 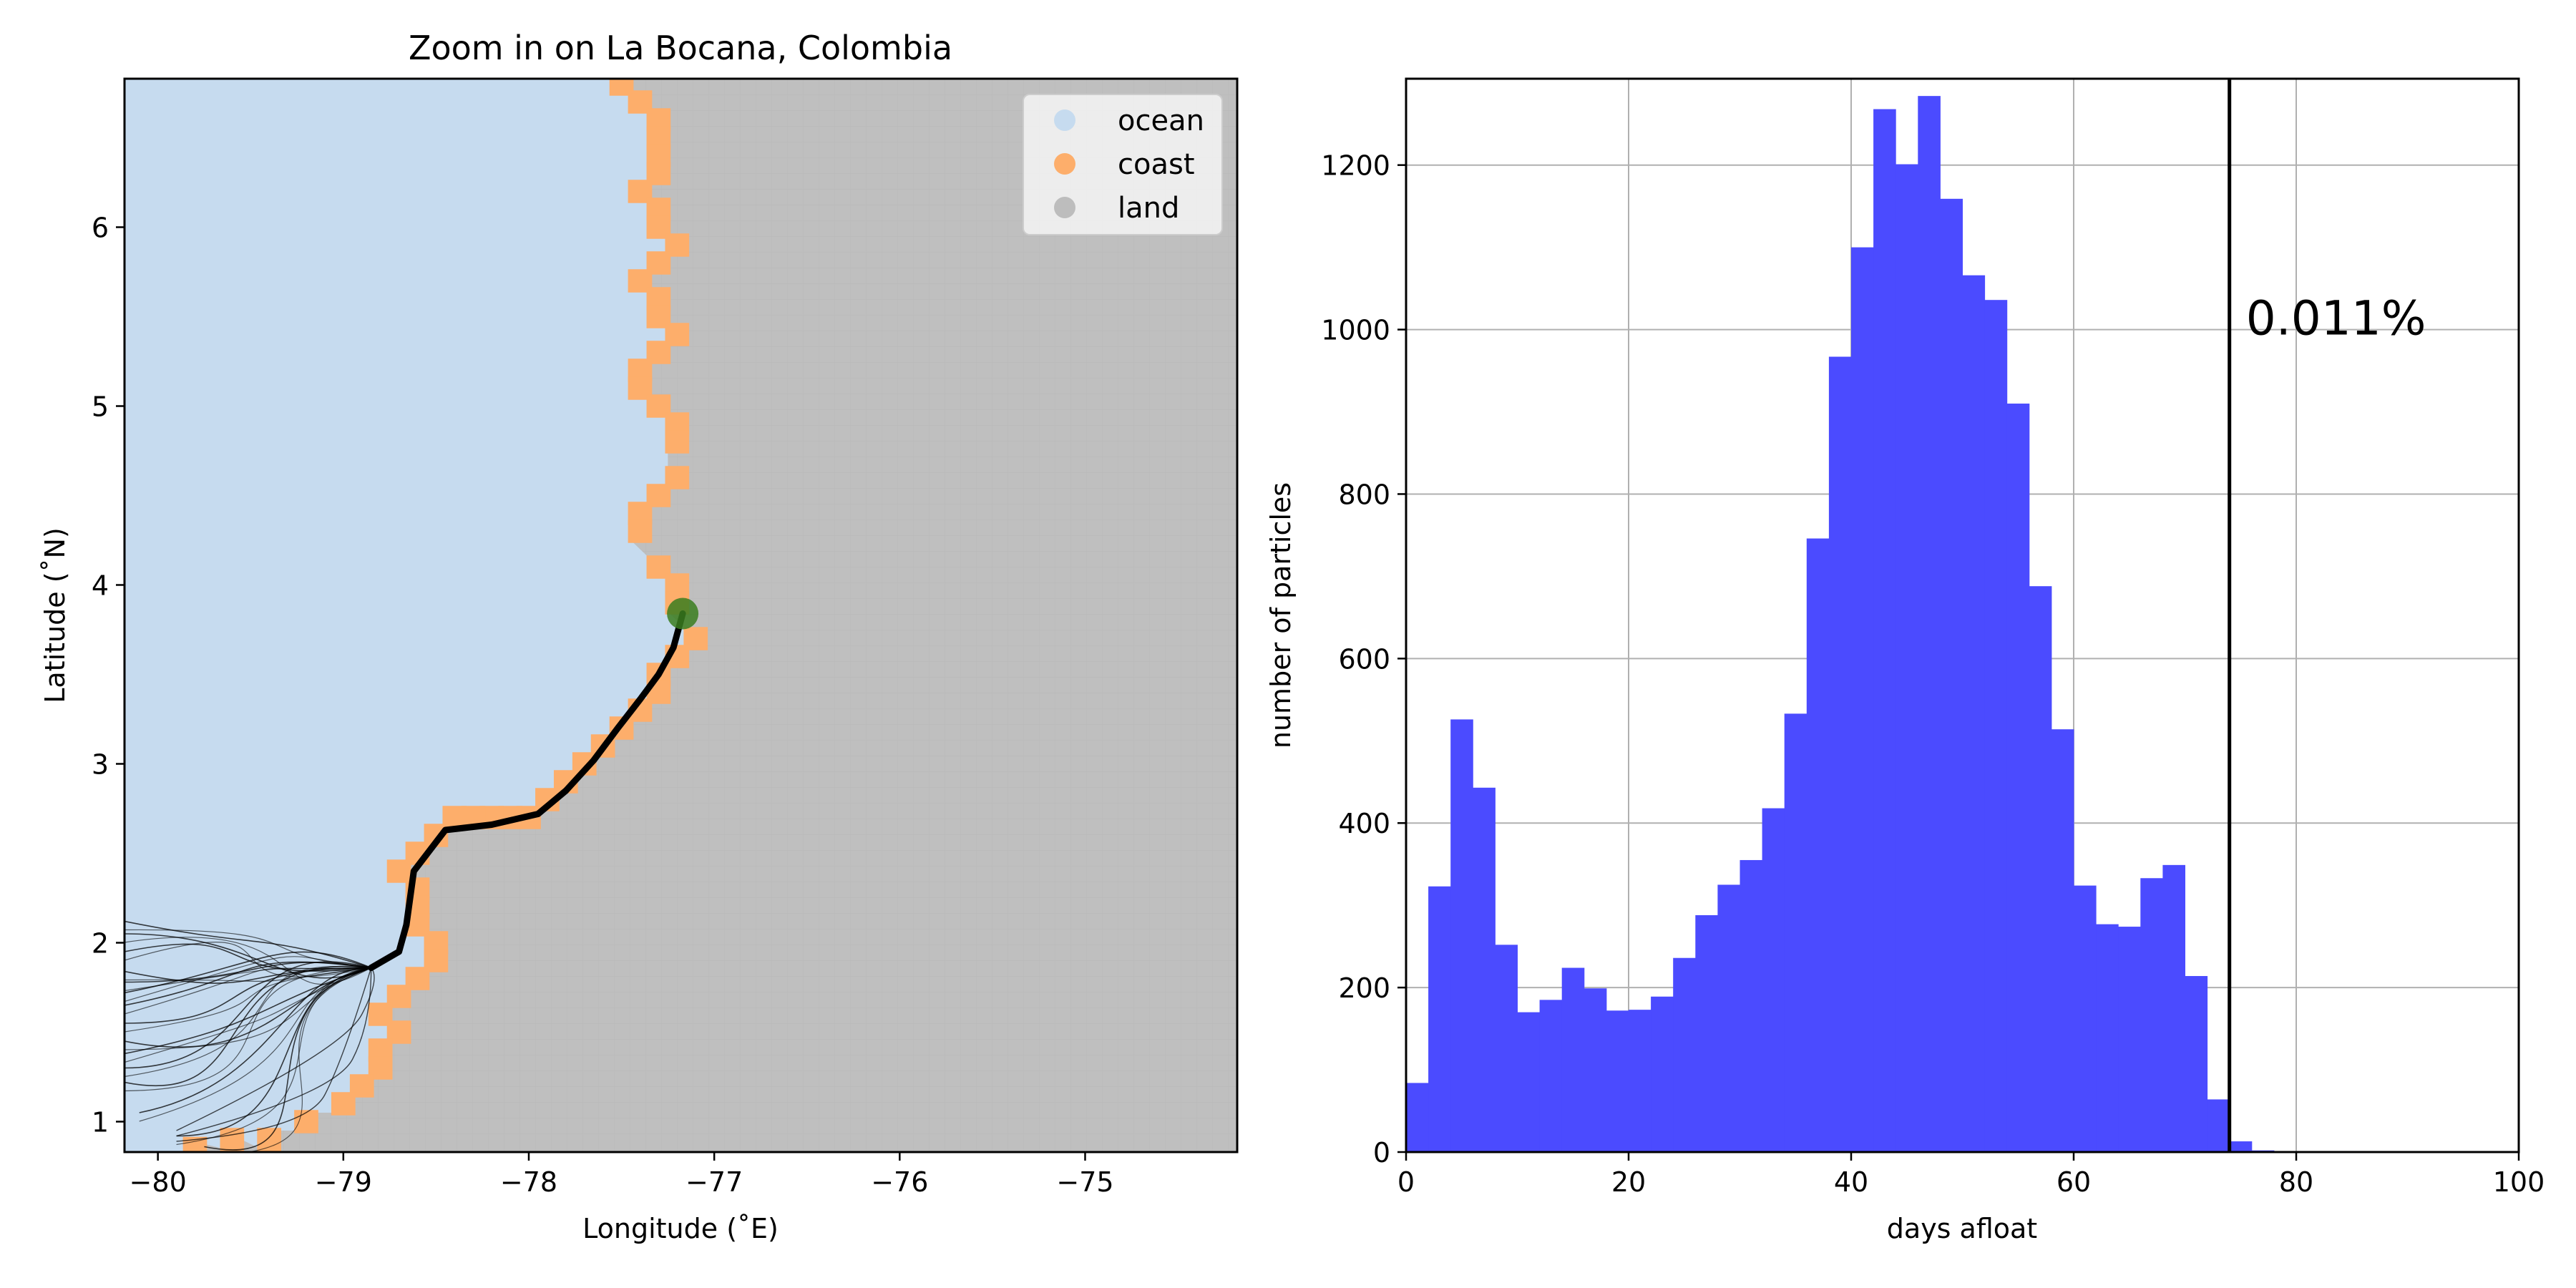 I want to click on histogram-x-tick-label: 60, so click(x=2074, y=1182).